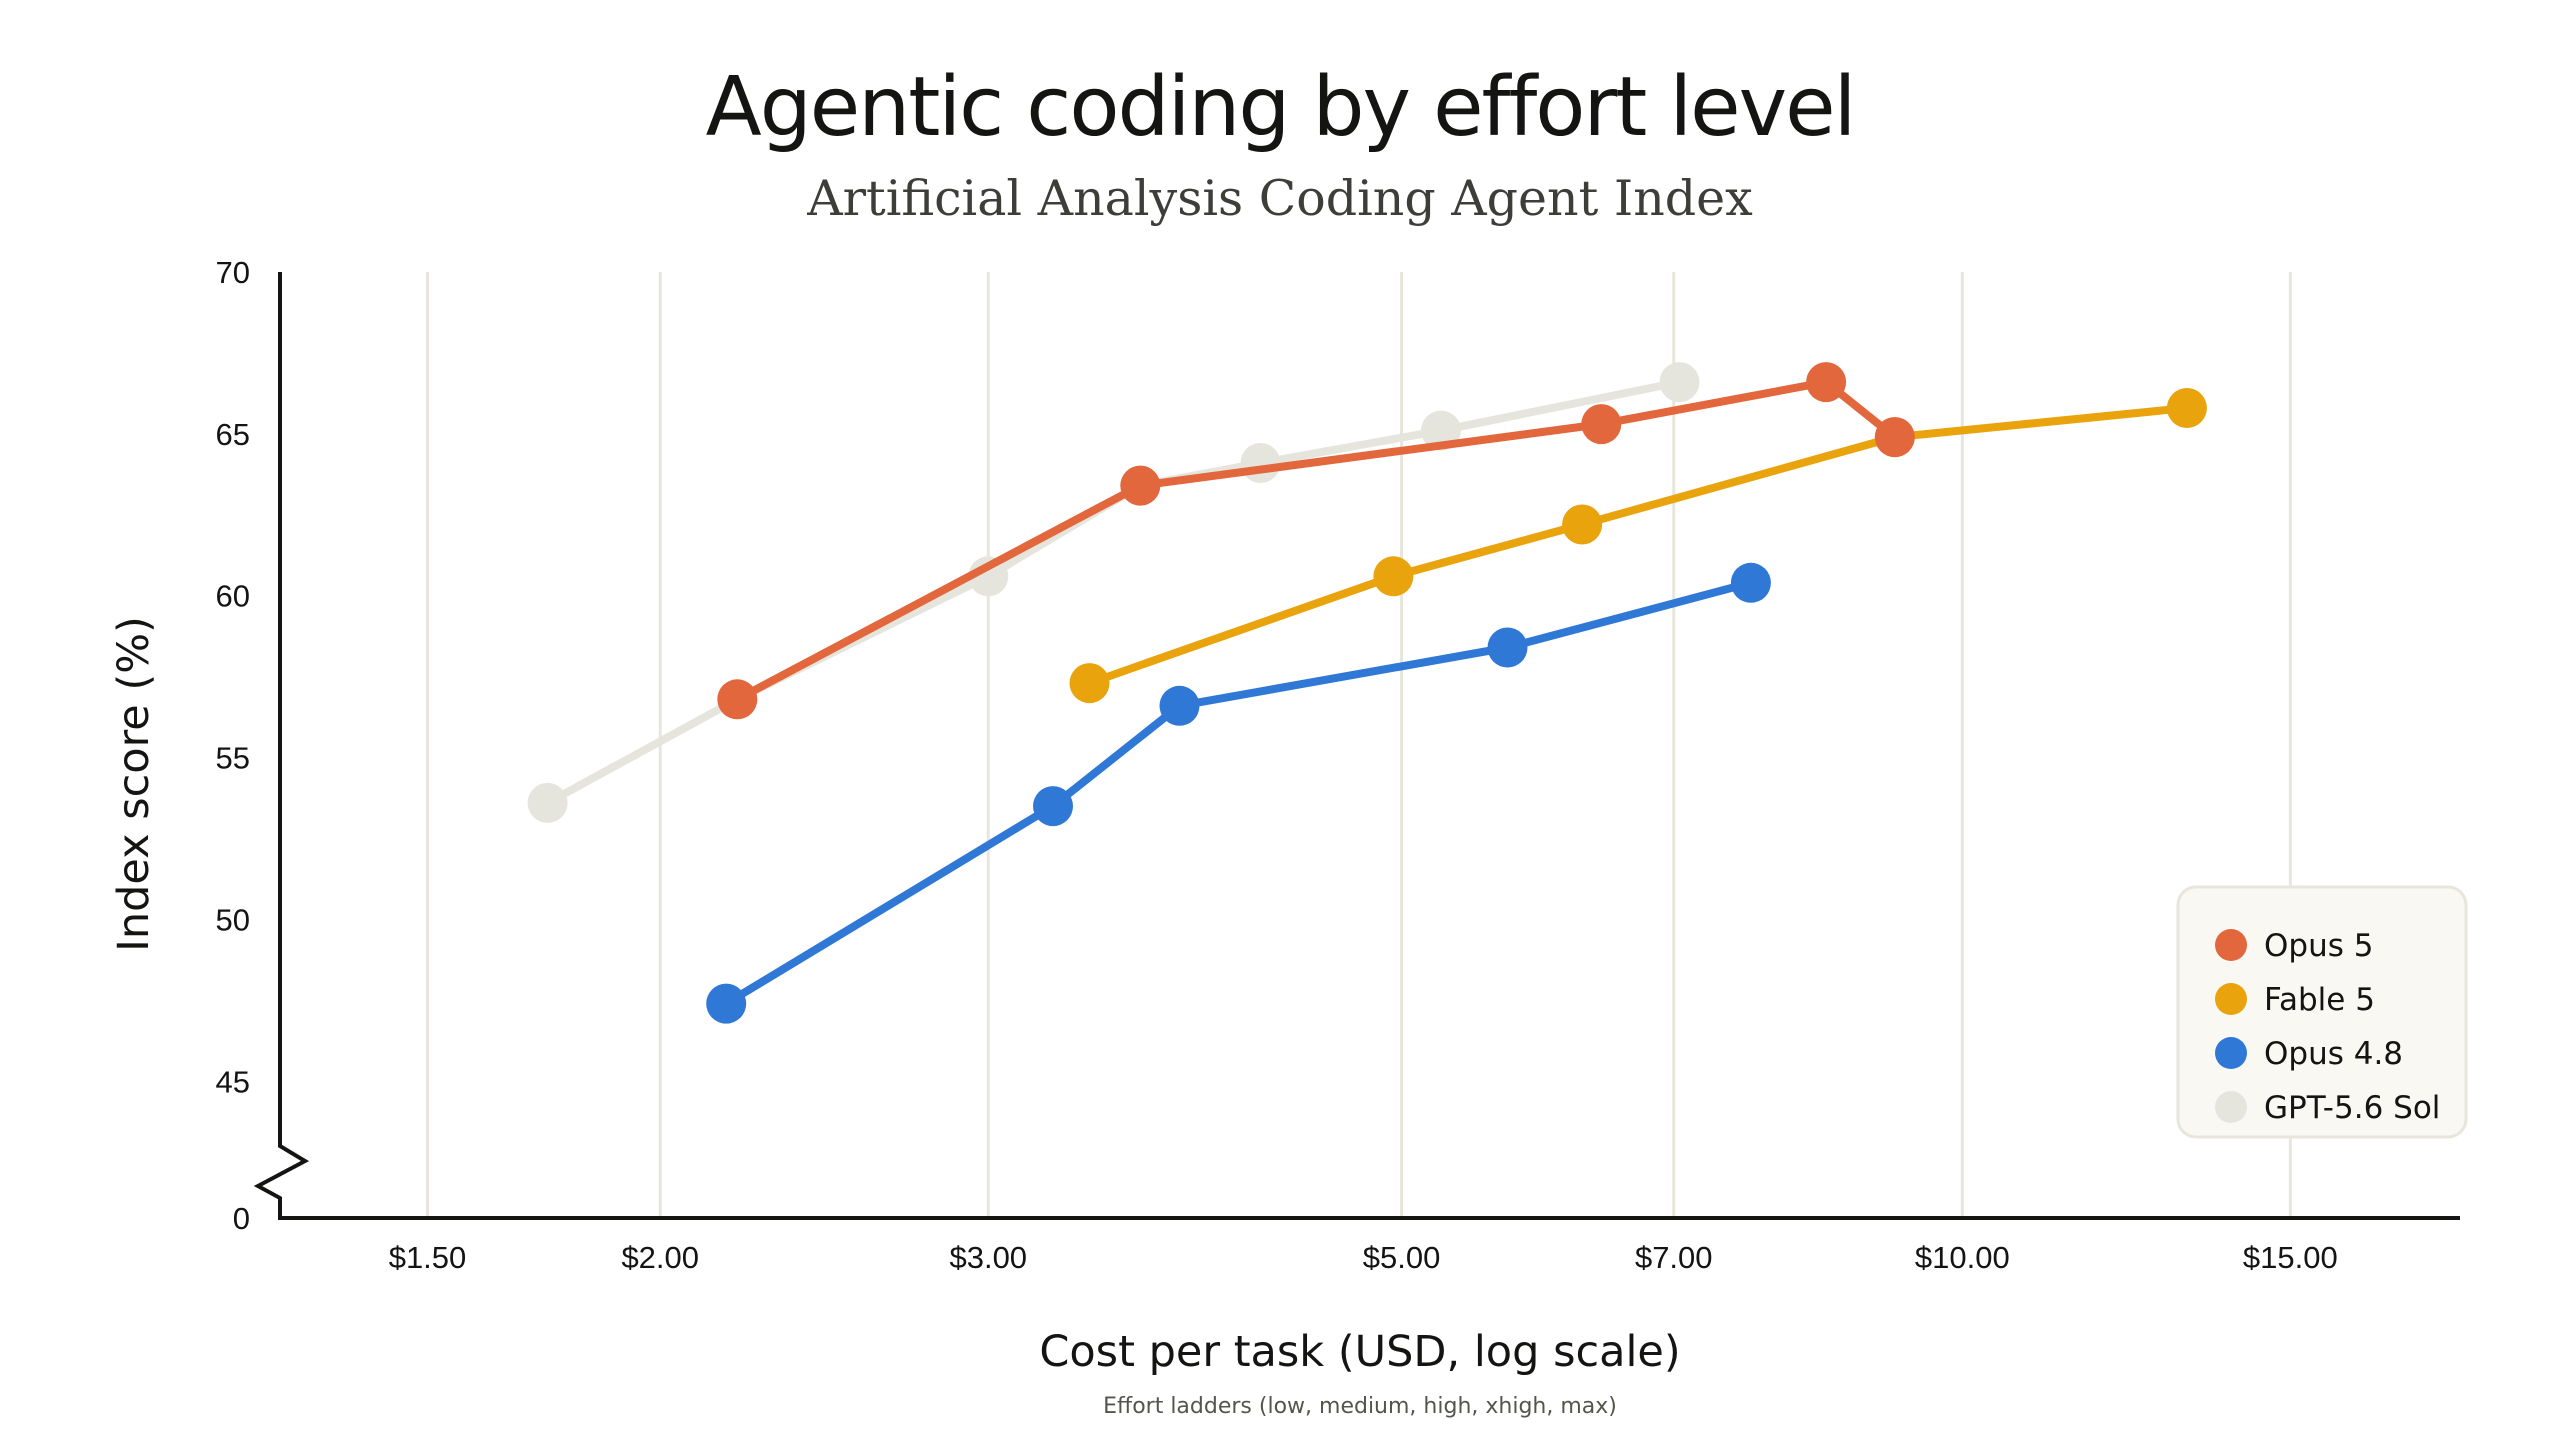 The image size is (2560, 1440). I want to click on legend-item: Opus 5, so click(2294, 946).